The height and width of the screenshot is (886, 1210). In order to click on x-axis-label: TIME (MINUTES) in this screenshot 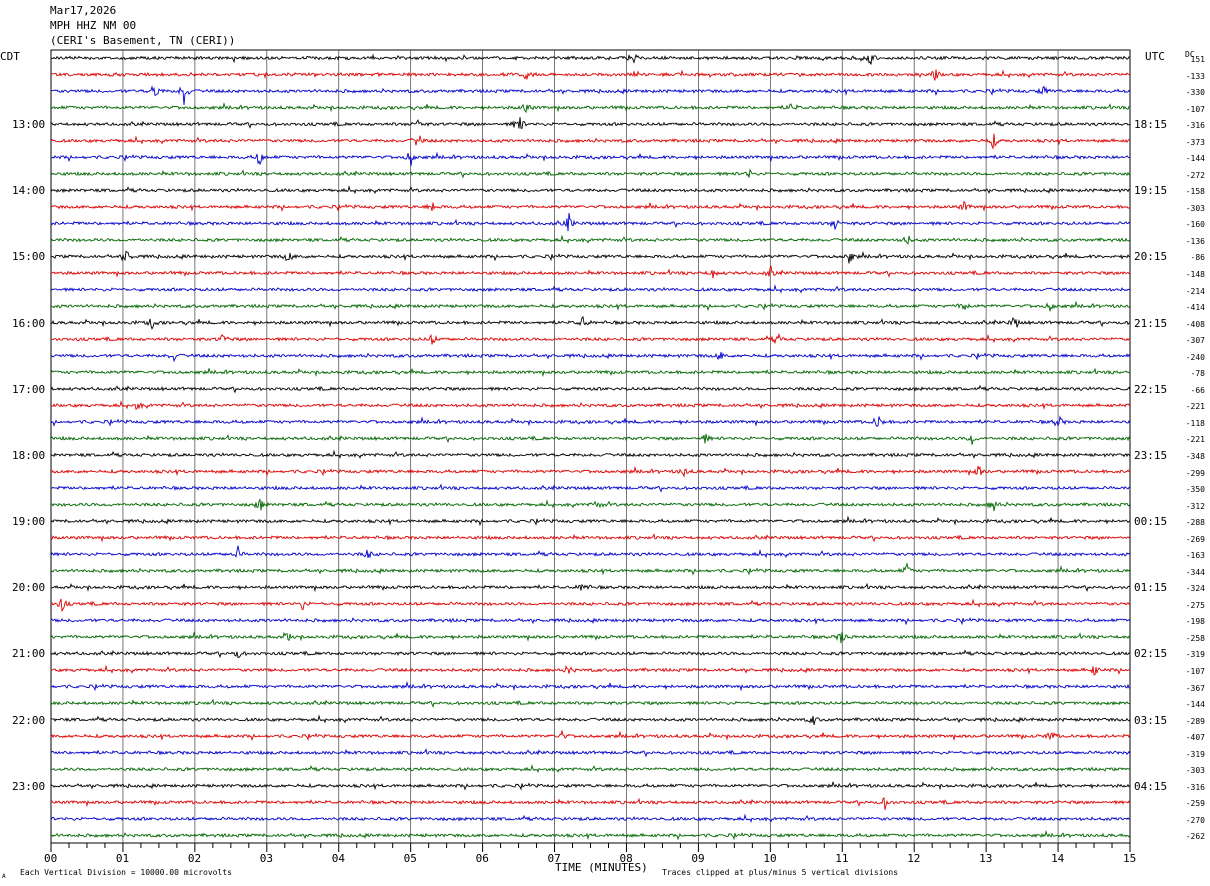, I will do `click(601, 867)`.